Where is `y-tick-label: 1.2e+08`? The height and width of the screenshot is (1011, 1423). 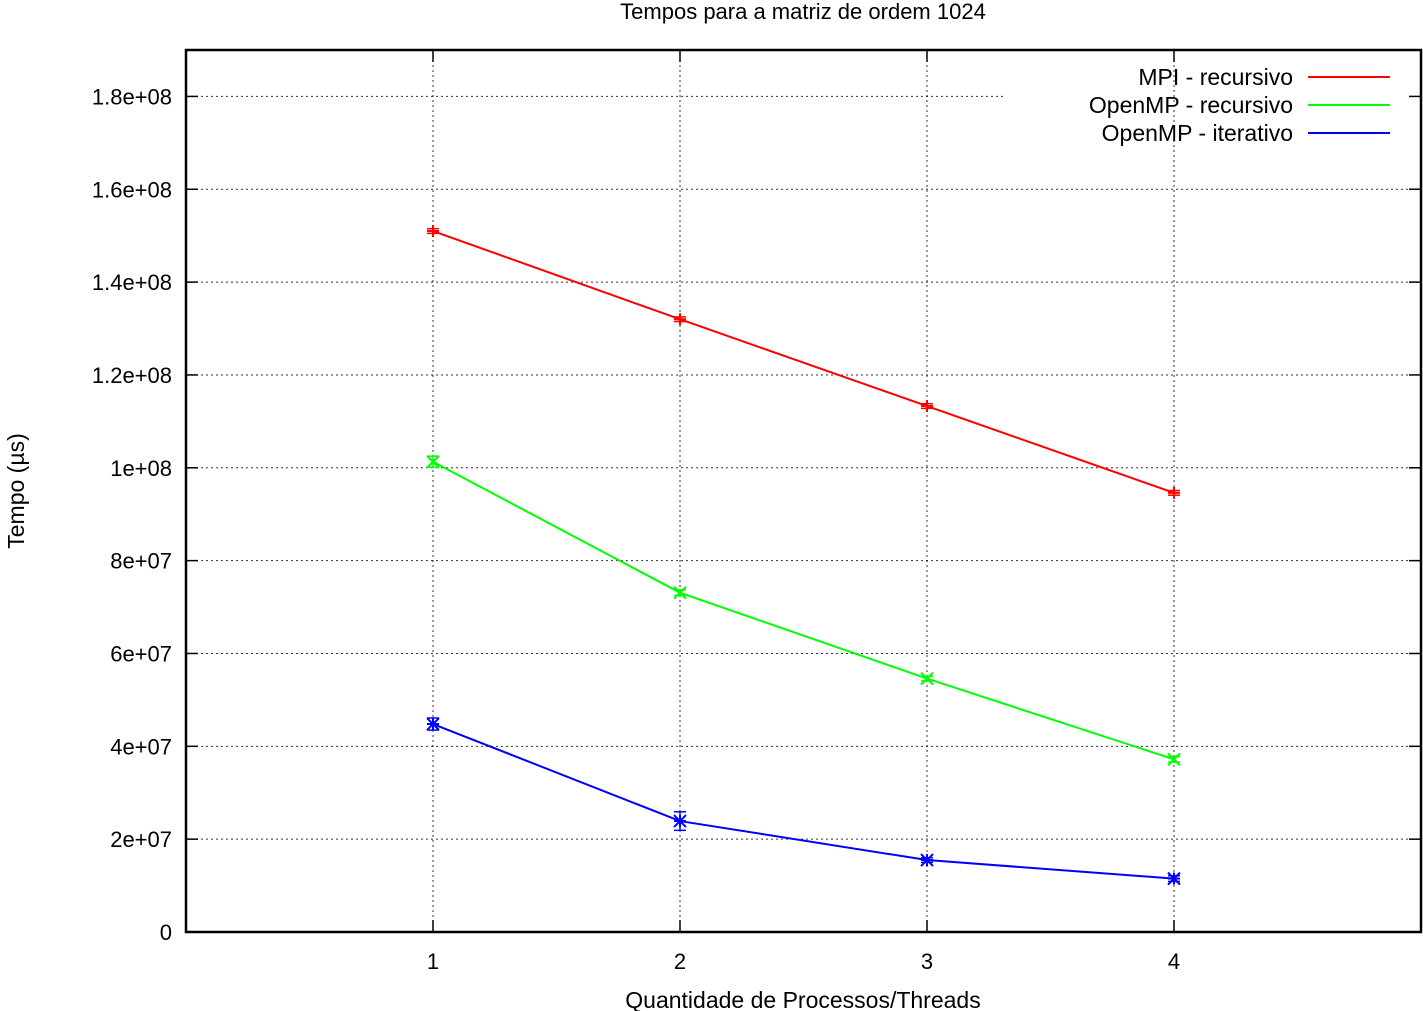 y-tick-label: 1.2e+08 is located at coordinates (132, 375).